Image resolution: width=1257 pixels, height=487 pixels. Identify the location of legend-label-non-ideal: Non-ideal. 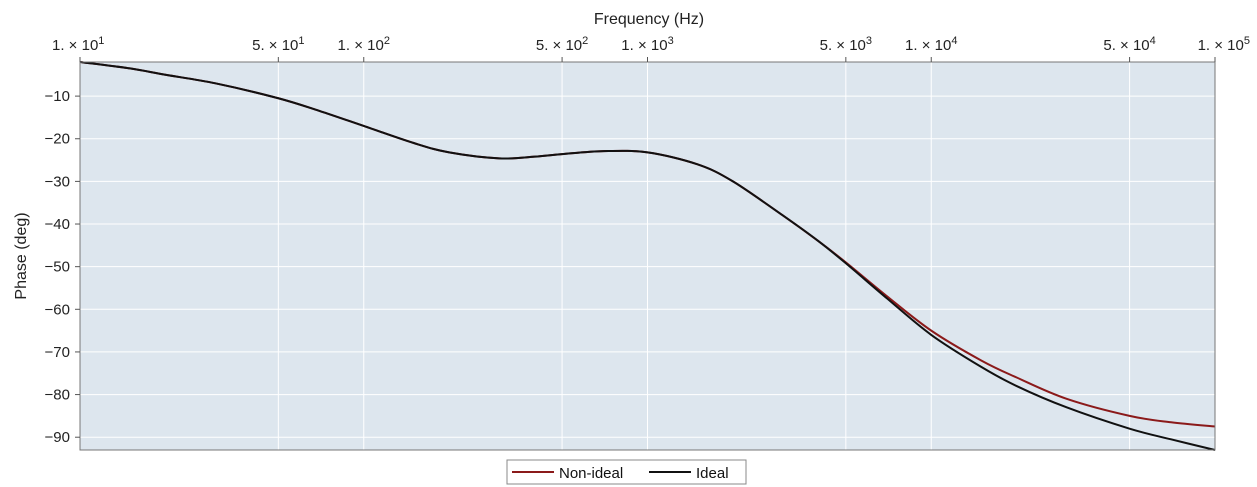
(591, 473).